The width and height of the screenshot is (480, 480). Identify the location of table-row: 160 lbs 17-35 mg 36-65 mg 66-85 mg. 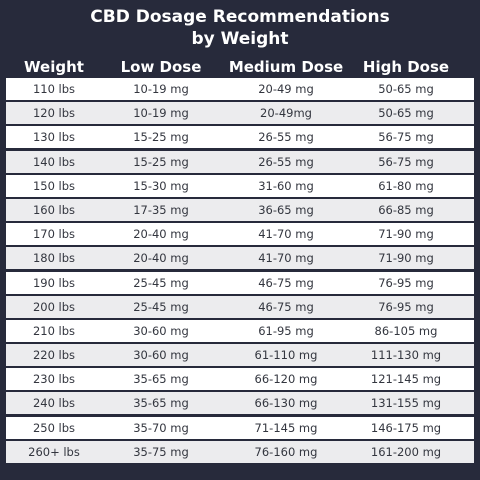
(240, 209).